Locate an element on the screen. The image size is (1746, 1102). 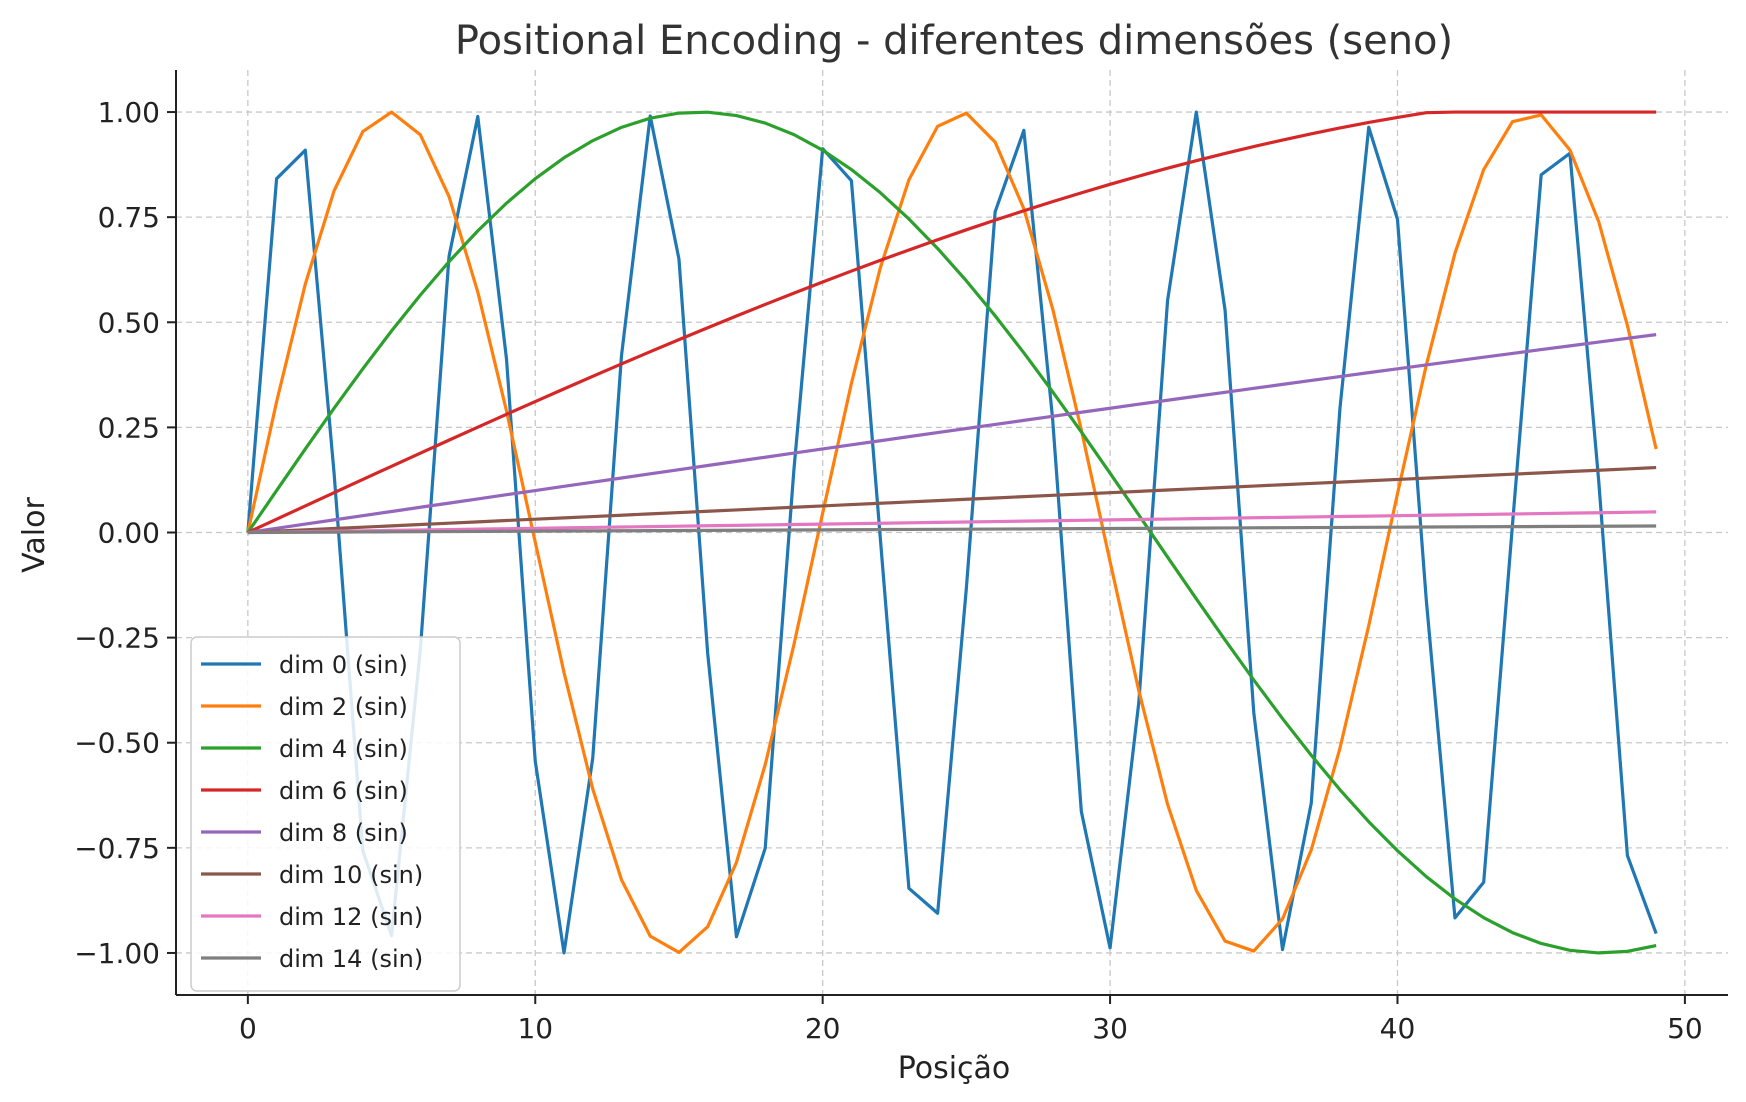
y-axis-label: Valor is located at coordinates (34, 535).